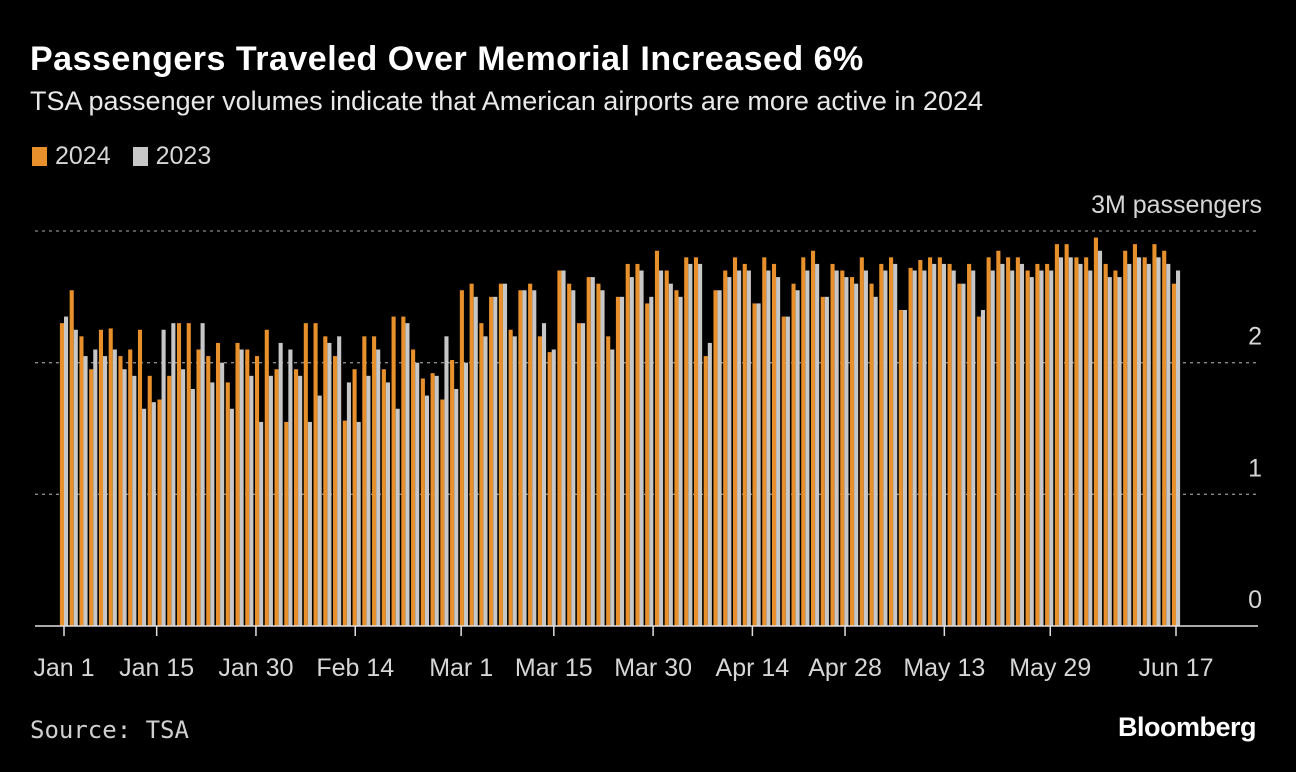 The image size is (1296, 772). Describe the element at coordinates (554, 668) in the screenshot. I see `x-tick-label: Mar 15` at that location.